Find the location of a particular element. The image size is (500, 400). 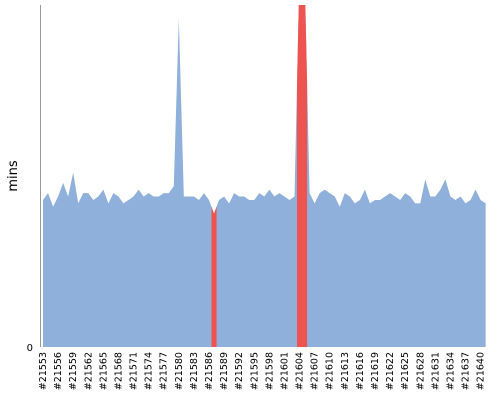

x-tick-label: #21622 is located at coordinates (390, 371).